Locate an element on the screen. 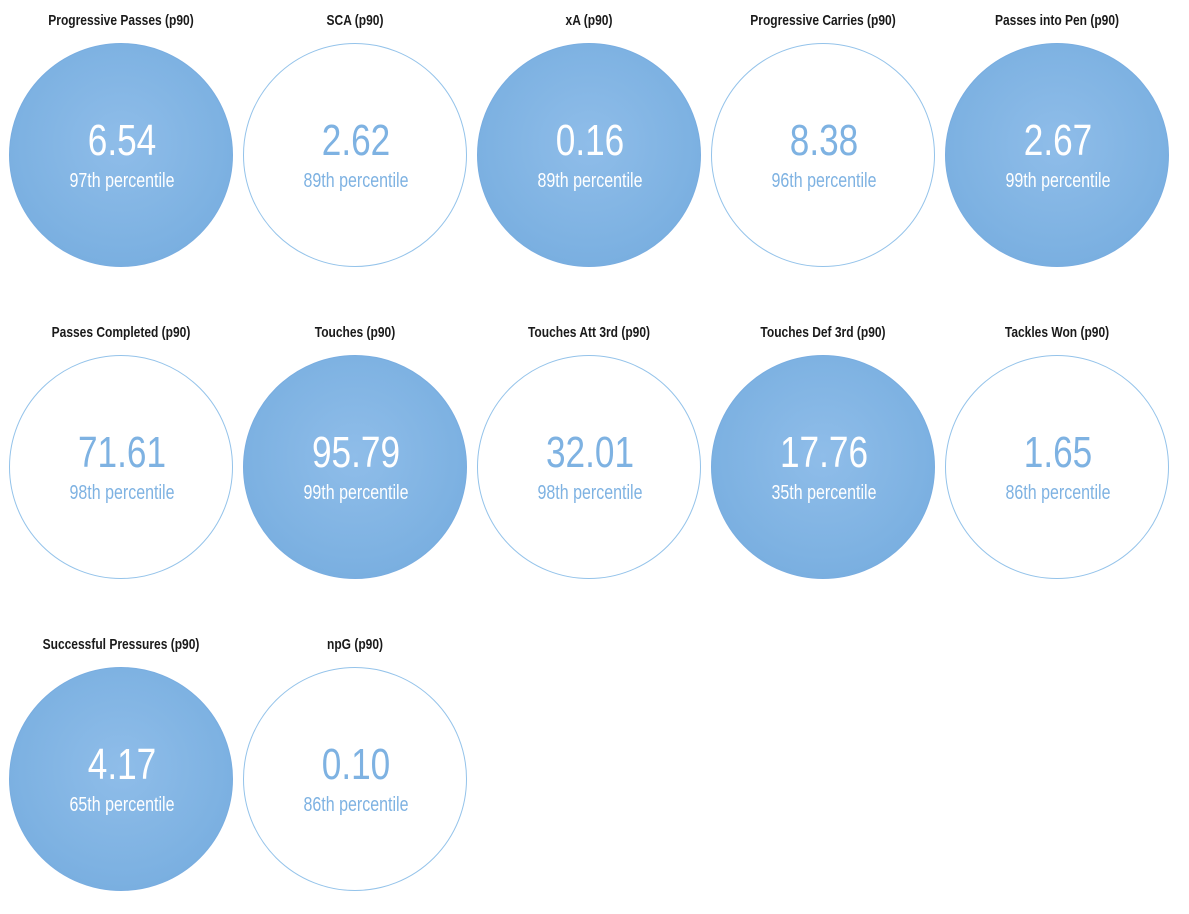 The image size is (1189, 914). stat-value: 8.38 is located at coordinates (824, 140).